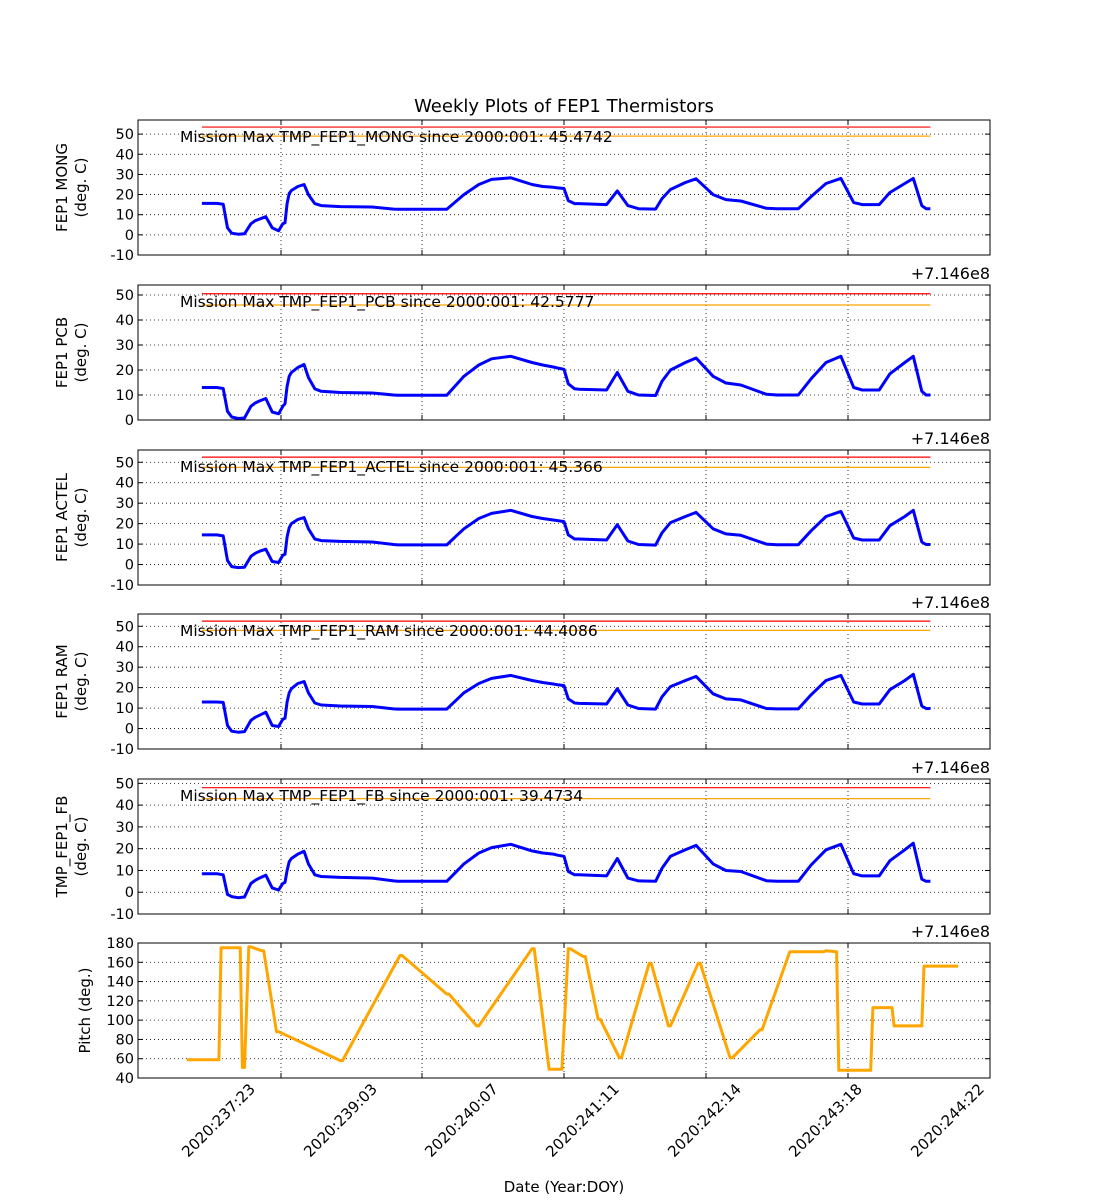 The width and height of the screenshot is (1100, 1200). What do you see at coordinates (62, 847) in the screenshot?
I see `y-axis-label: TMP_FEP1_FB` at bounding box center [62, 847].